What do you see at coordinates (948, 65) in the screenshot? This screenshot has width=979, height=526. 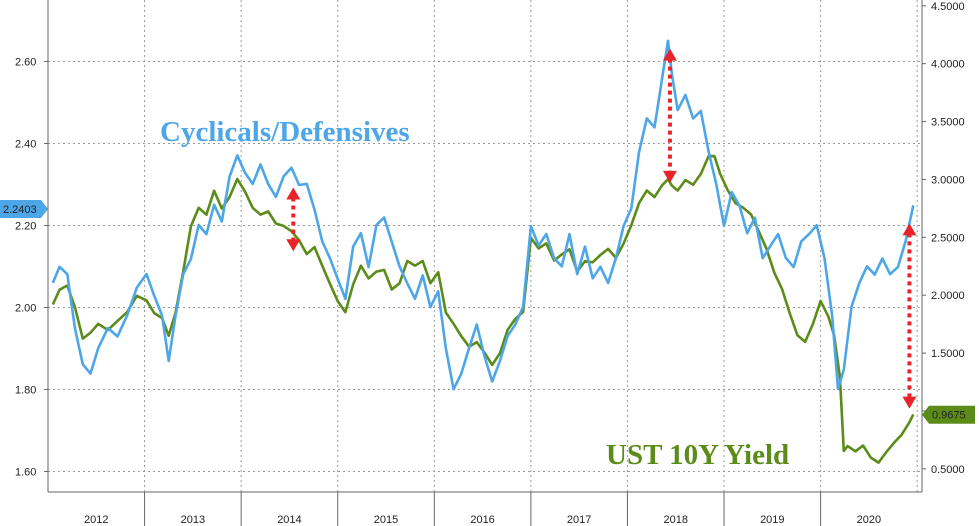 I see `right-tick-label: 4.0000` at bounding box center [948, 65].